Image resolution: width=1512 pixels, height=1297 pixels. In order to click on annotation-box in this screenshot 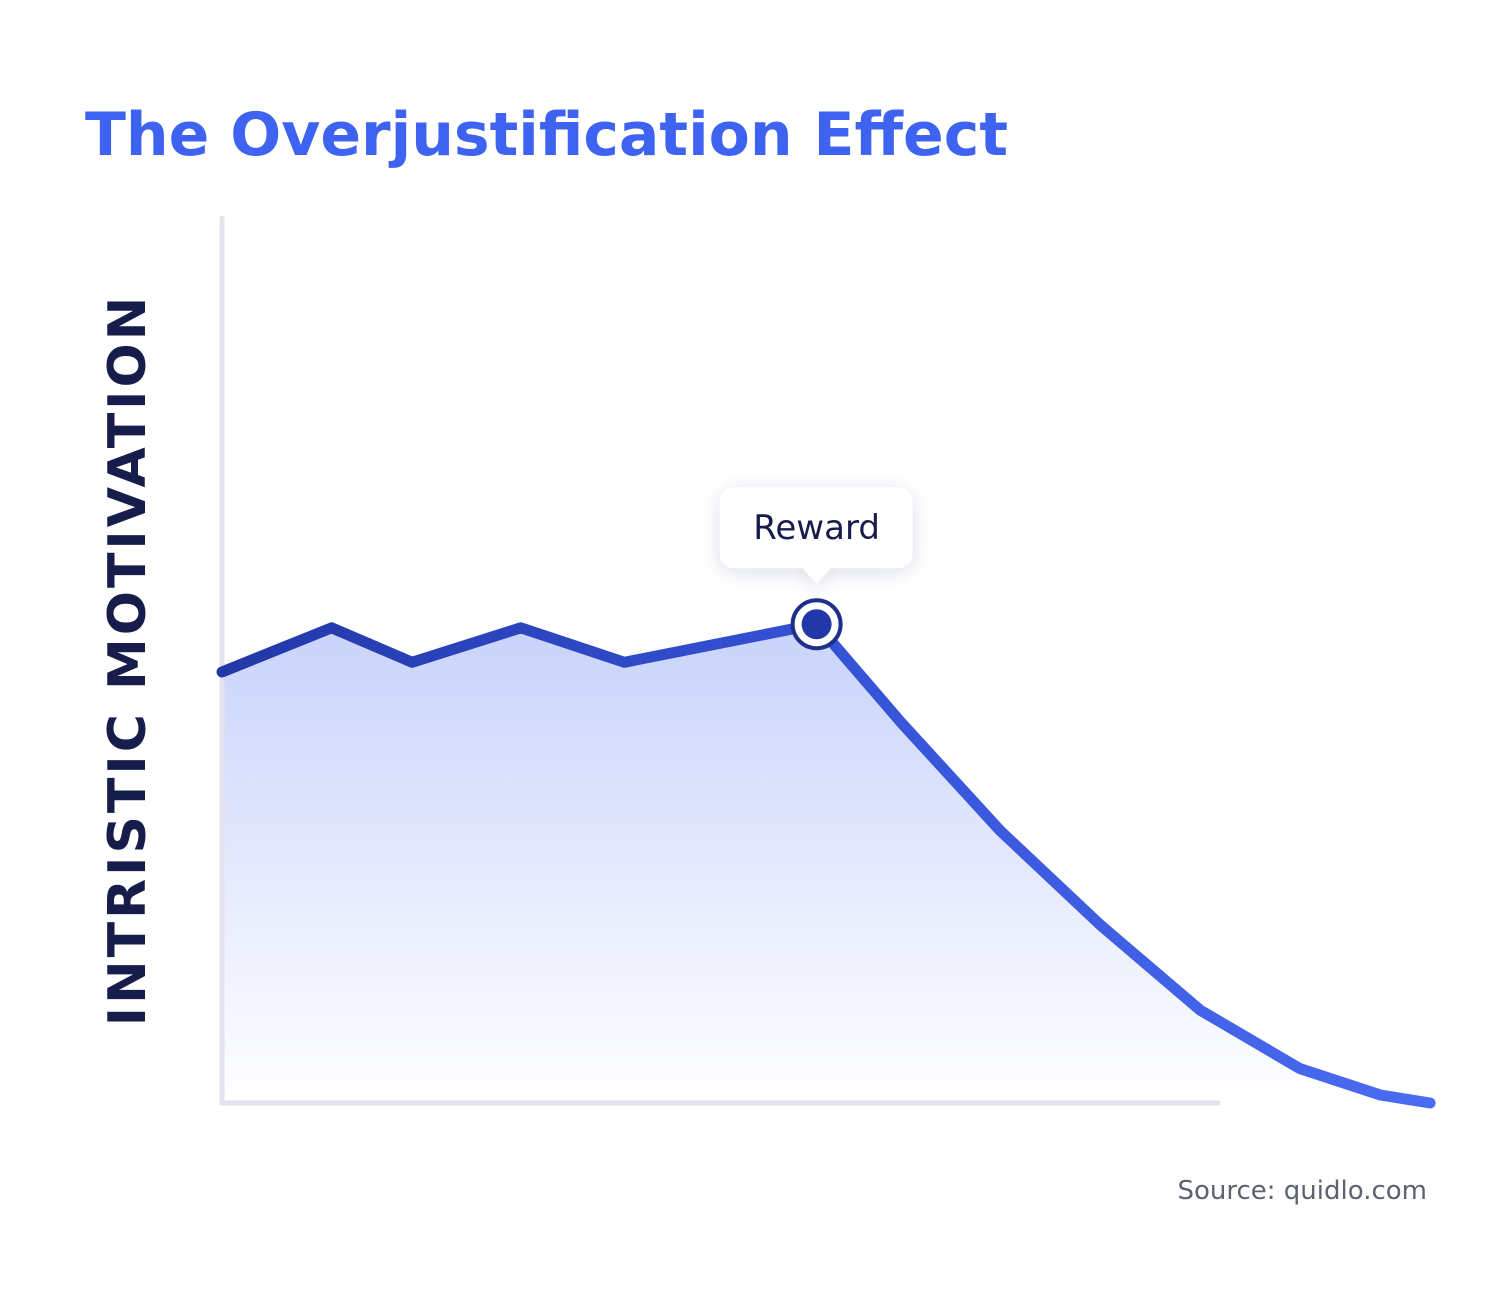, I will do `click(816, 536)`.